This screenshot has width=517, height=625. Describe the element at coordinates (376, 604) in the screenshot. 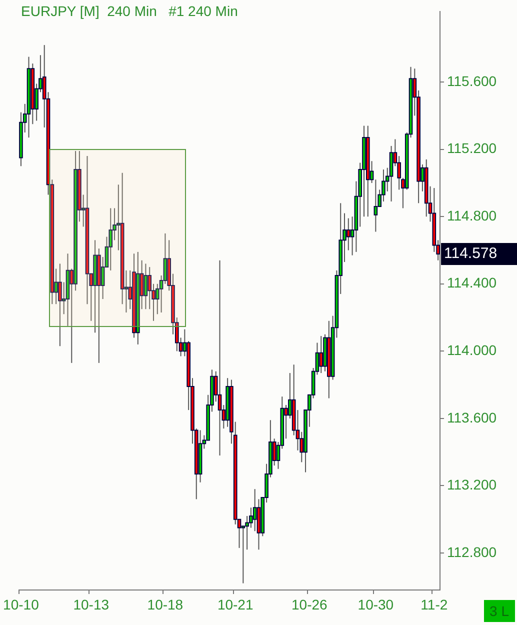

I see `x-tick-label: 10-30` at that location.